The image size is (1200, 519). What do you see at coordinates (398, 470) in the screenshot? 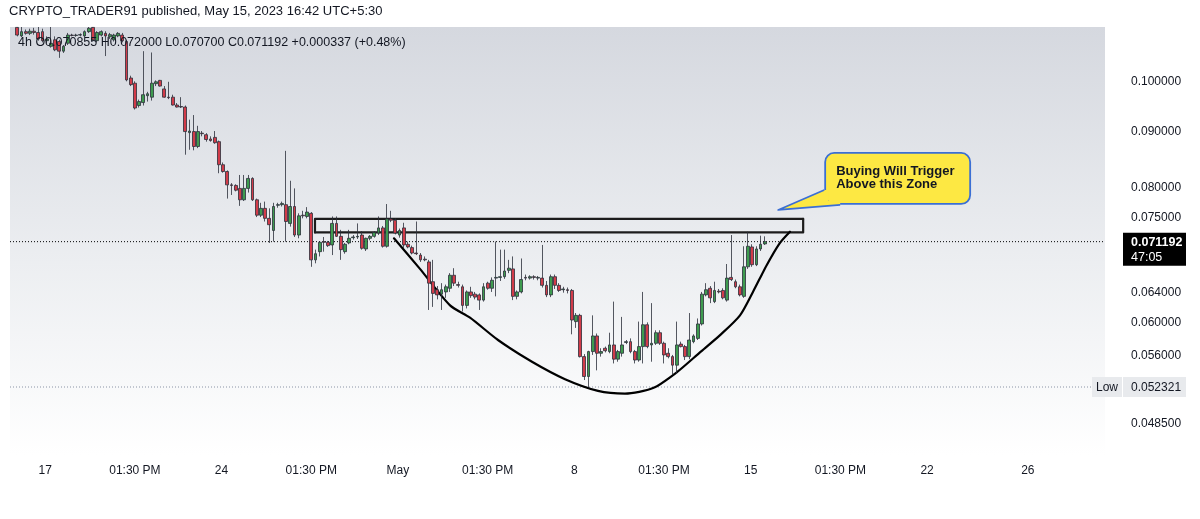
I see `x-tick-label: May` at bounding box center [398, 470].